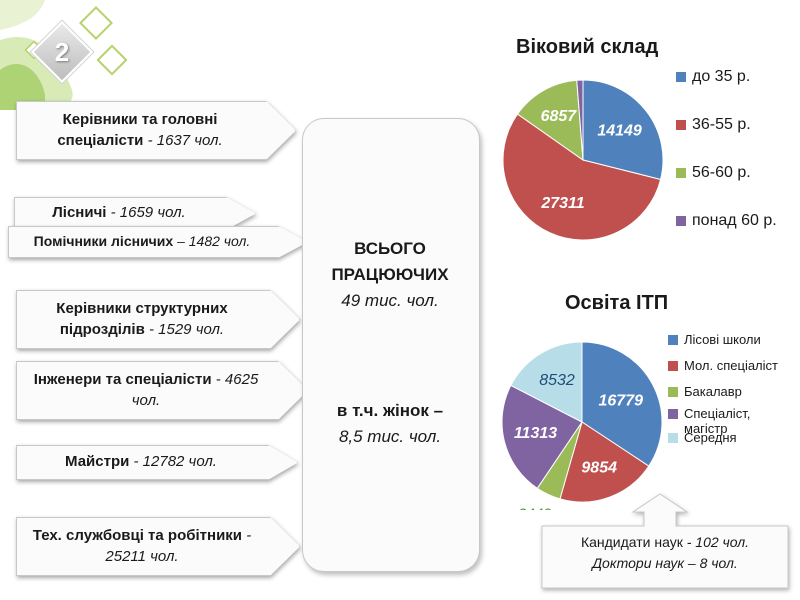 This screenshot has height=600, width=800. I want to click on pie-data-label-2: 6857, so click(559, 116).